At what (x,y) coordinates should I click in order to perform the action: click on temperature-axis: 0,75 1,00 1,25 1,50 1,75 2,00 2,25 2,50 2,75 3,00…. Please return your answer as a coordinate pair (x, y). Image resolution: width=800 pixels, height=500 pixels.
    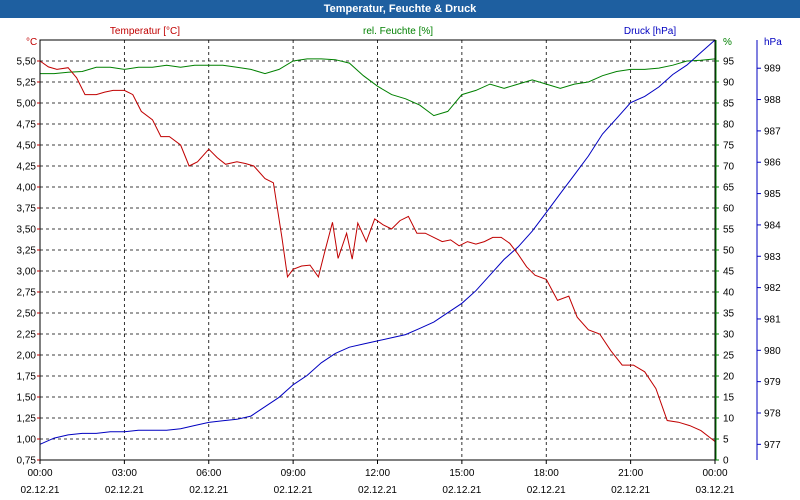
    Looking at the image, I should click on (28, 252).